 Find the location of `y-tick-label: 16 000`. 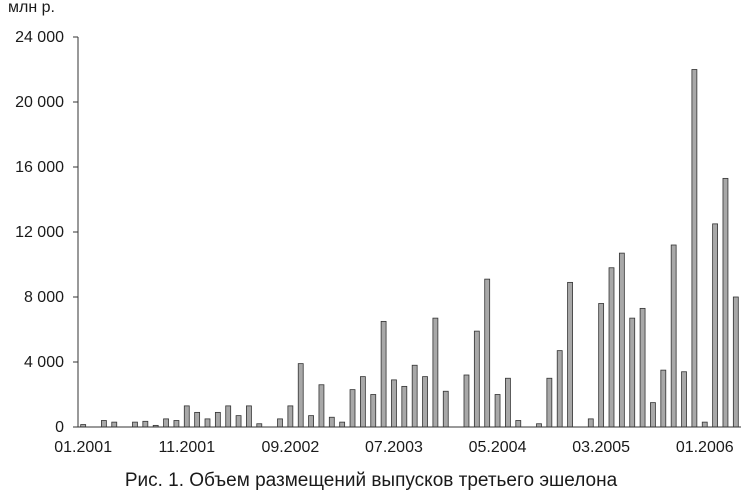

y-tick-label: 16 000 is located at coordinates (39, 167).